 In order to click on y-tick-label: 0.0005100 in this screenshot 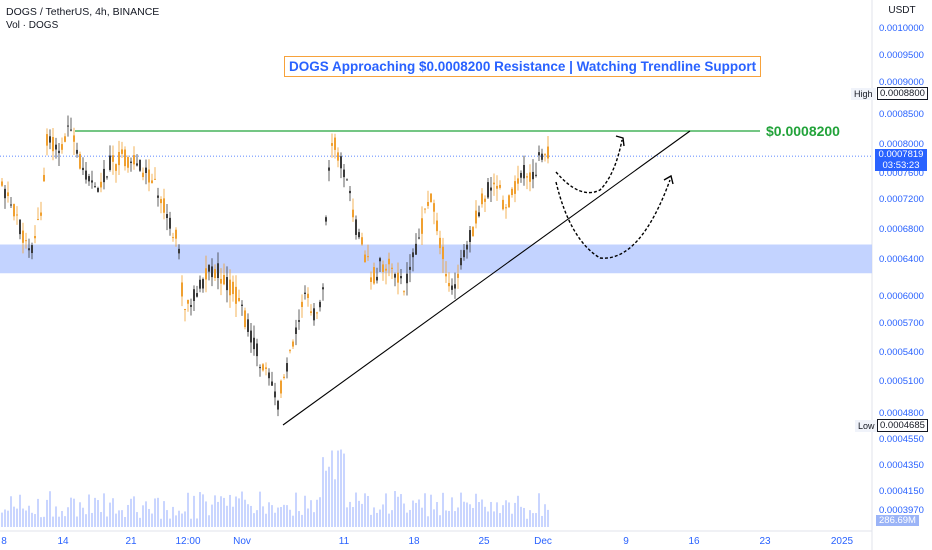, I will do `click(901, 381)`.